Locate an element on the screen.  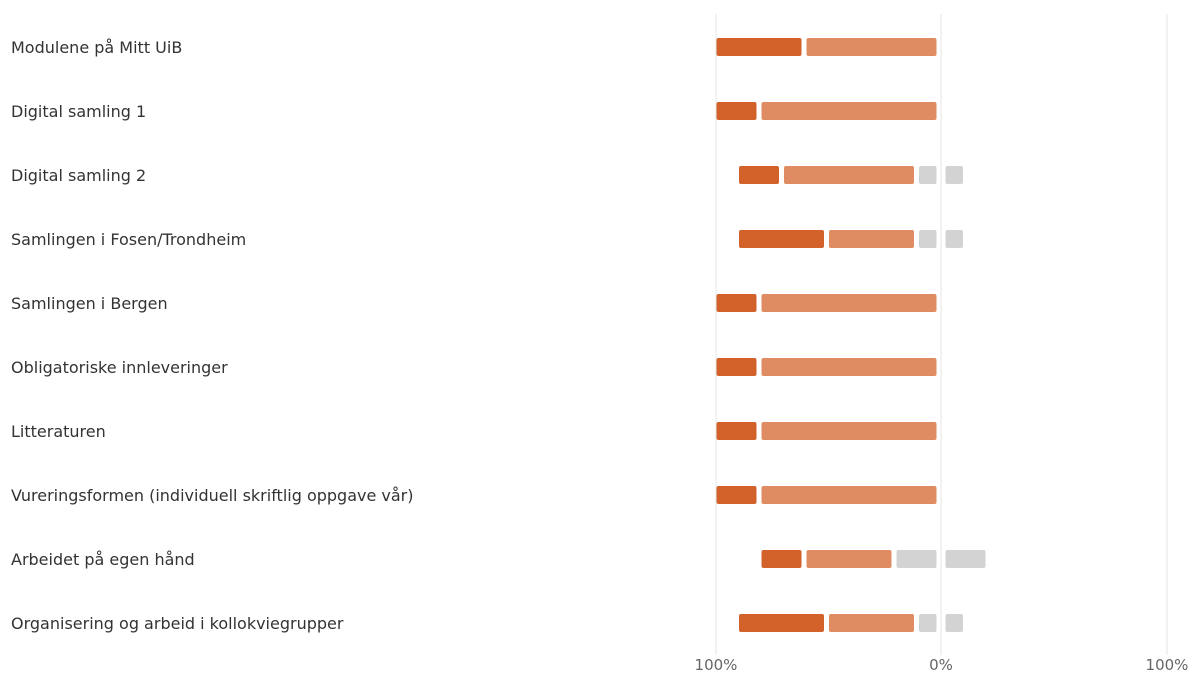
x-tick-label: 0% is located at coordinates (941, 665).